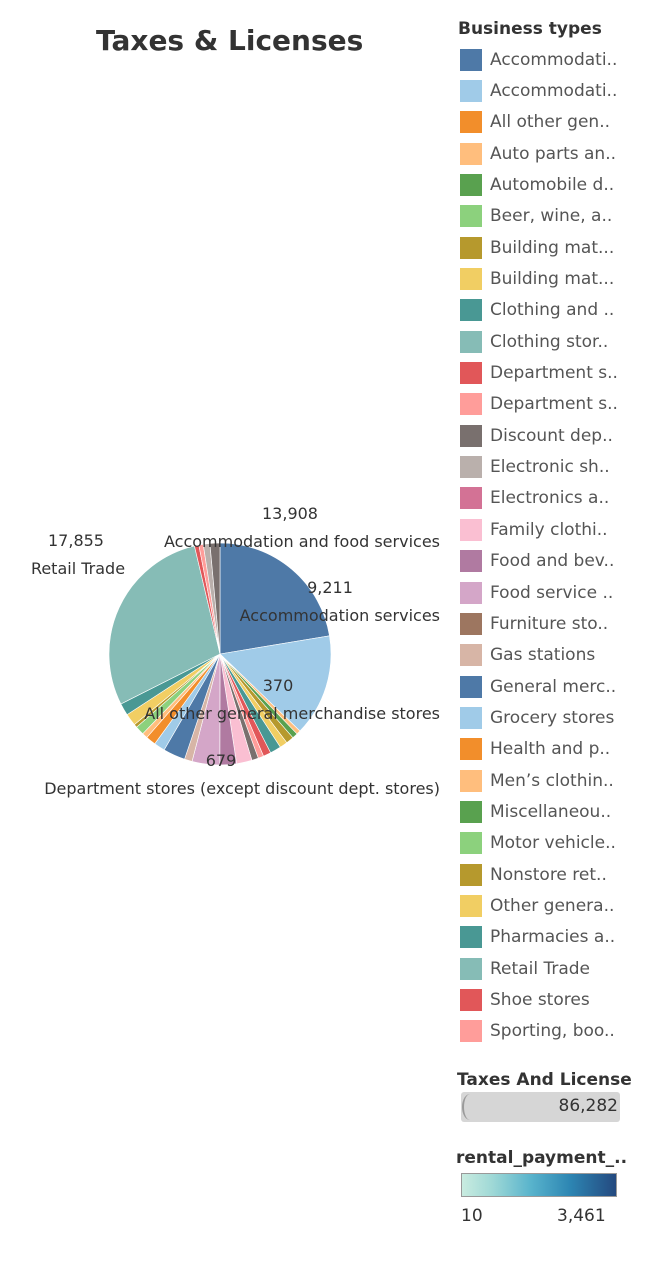 The width and height of the screenshot is (653, 1280). What do you see at coordinates (78, 568) in the screenshot?
I see `annotation-label-retail-trade: Retail Trade` at bounding box center [78, 568].